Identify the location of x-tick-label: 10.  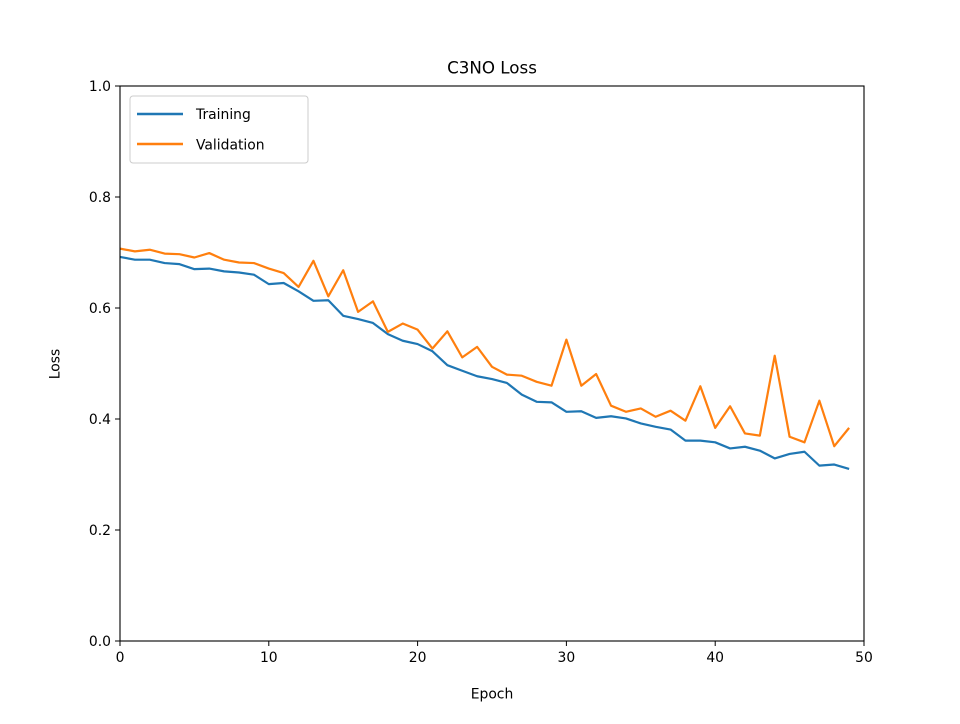
(269, 658).